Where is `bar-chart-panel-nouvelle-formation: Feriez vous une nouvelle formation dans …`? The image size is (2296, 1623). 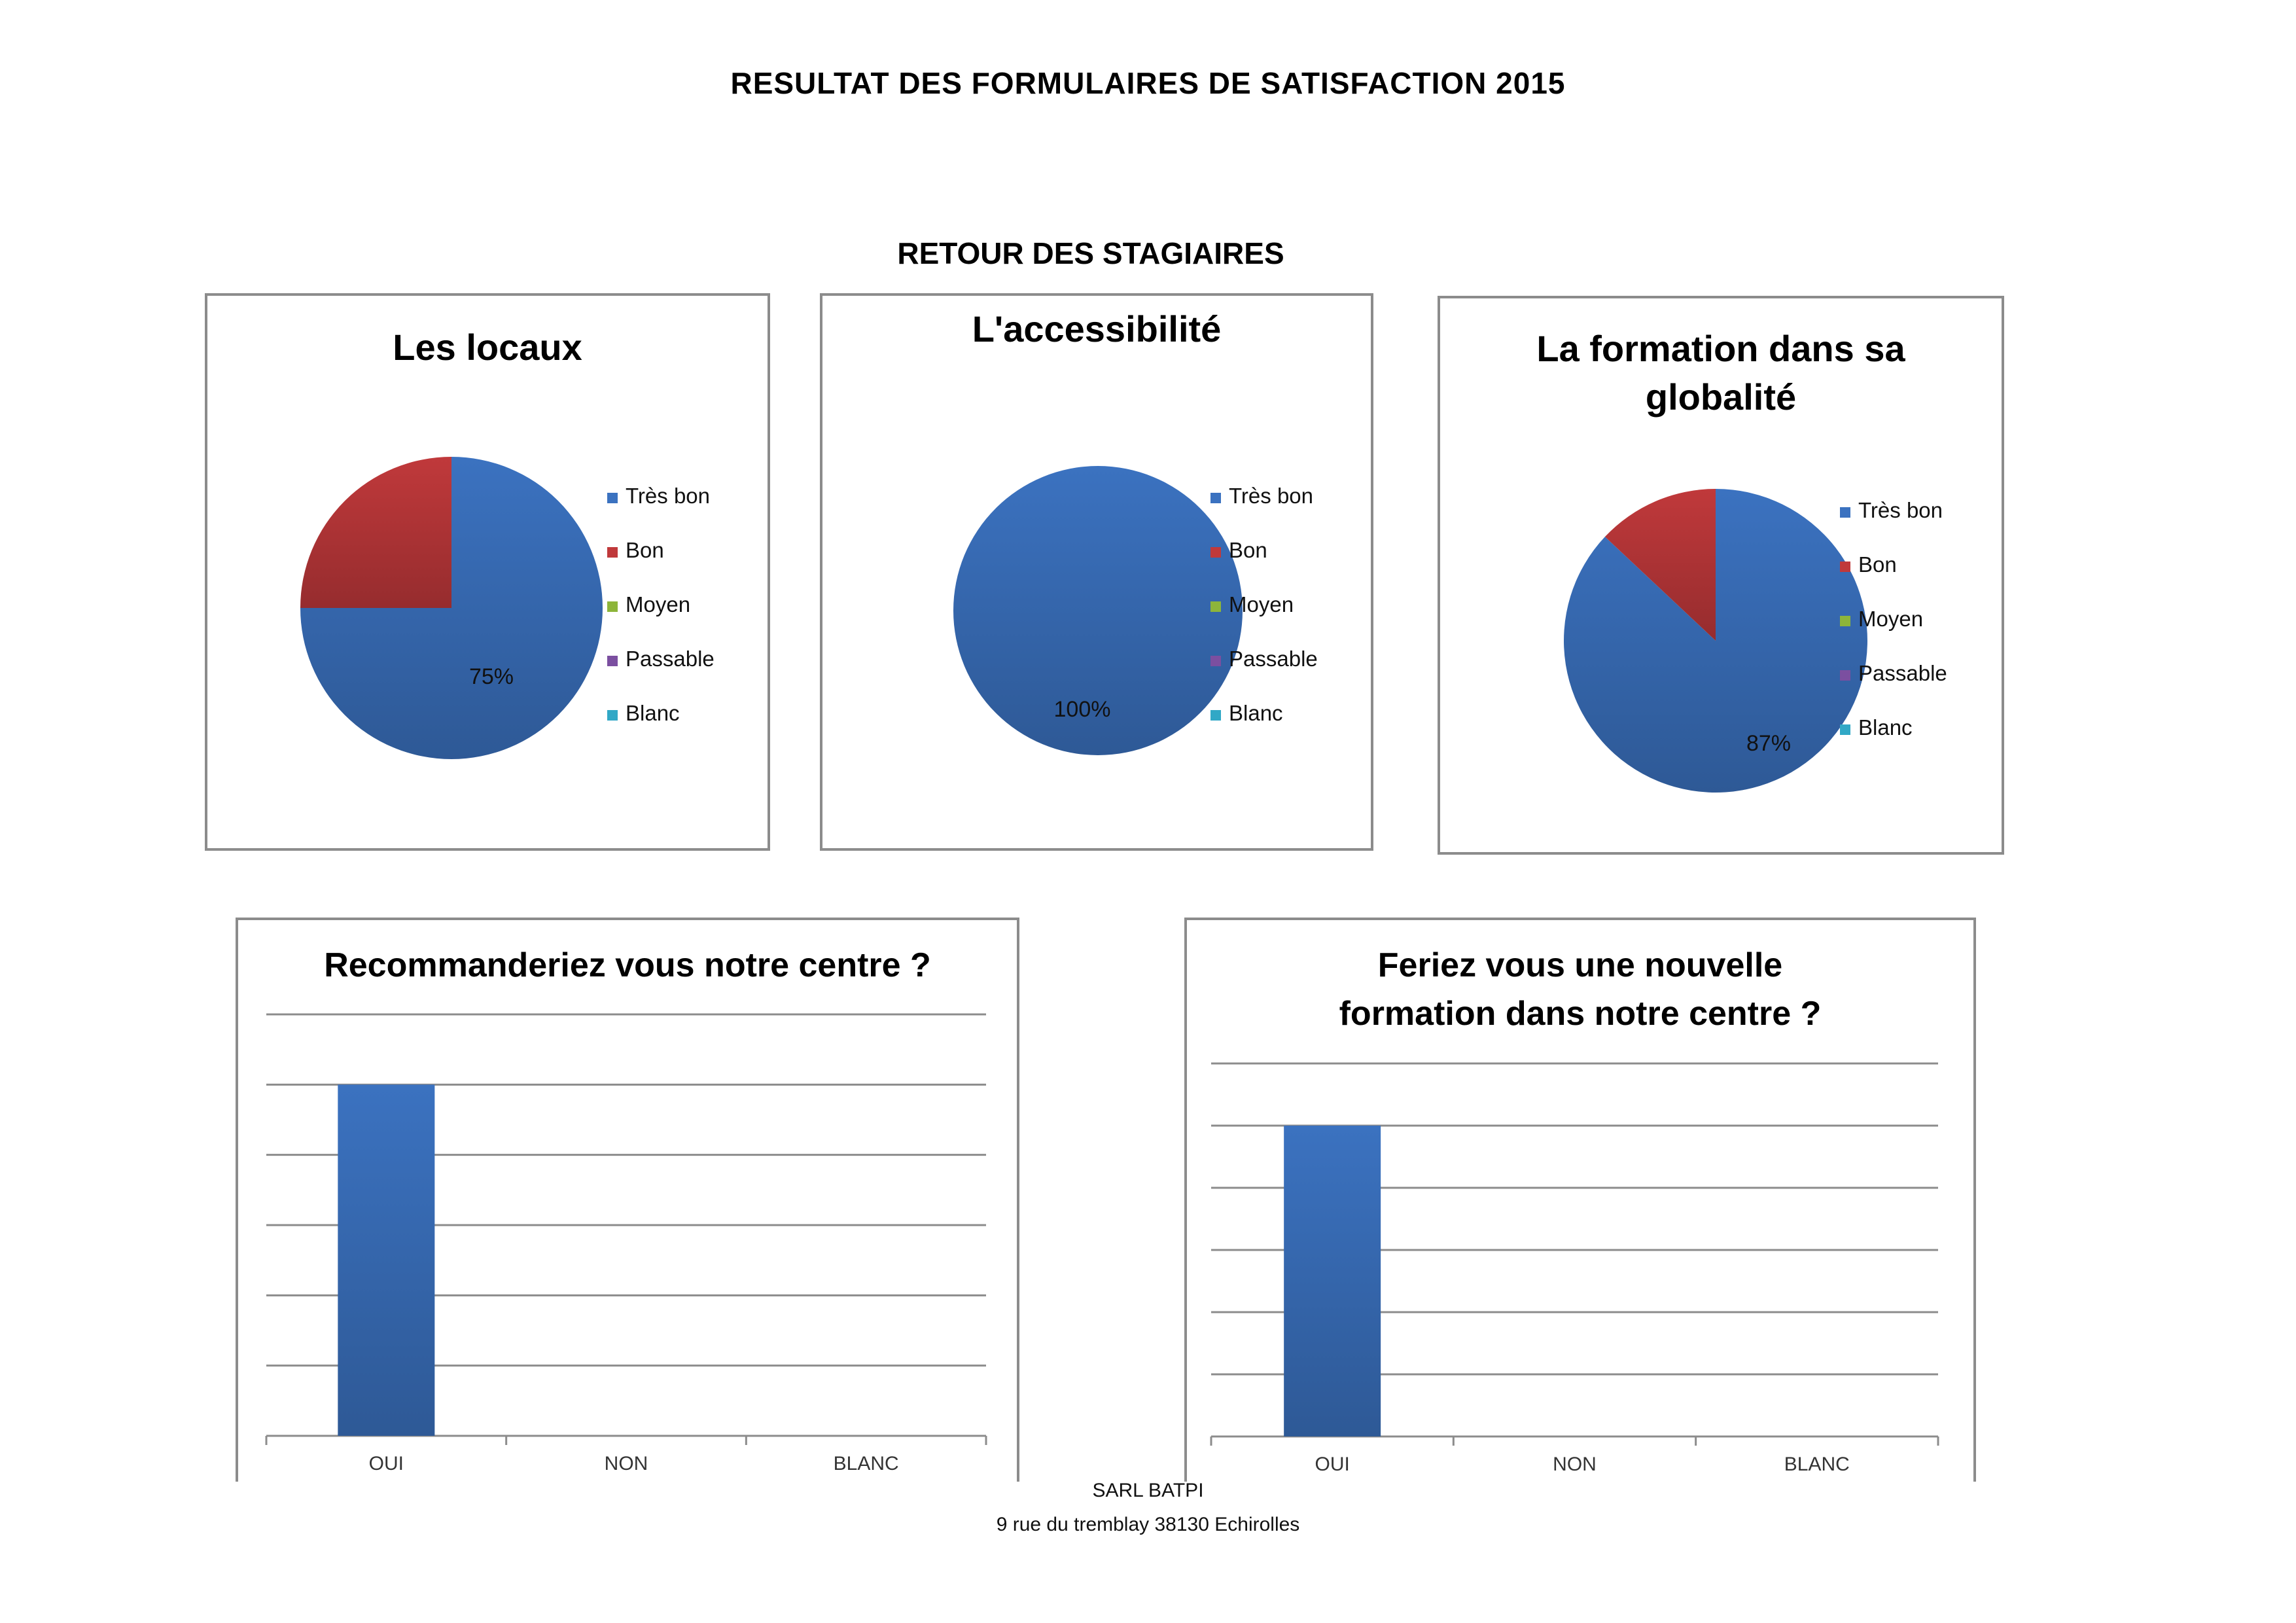
bar-chart-panel-nouvelle-formation: Feriez vous une nouvelle formation dans … is located at coordinates (1580, 1200).